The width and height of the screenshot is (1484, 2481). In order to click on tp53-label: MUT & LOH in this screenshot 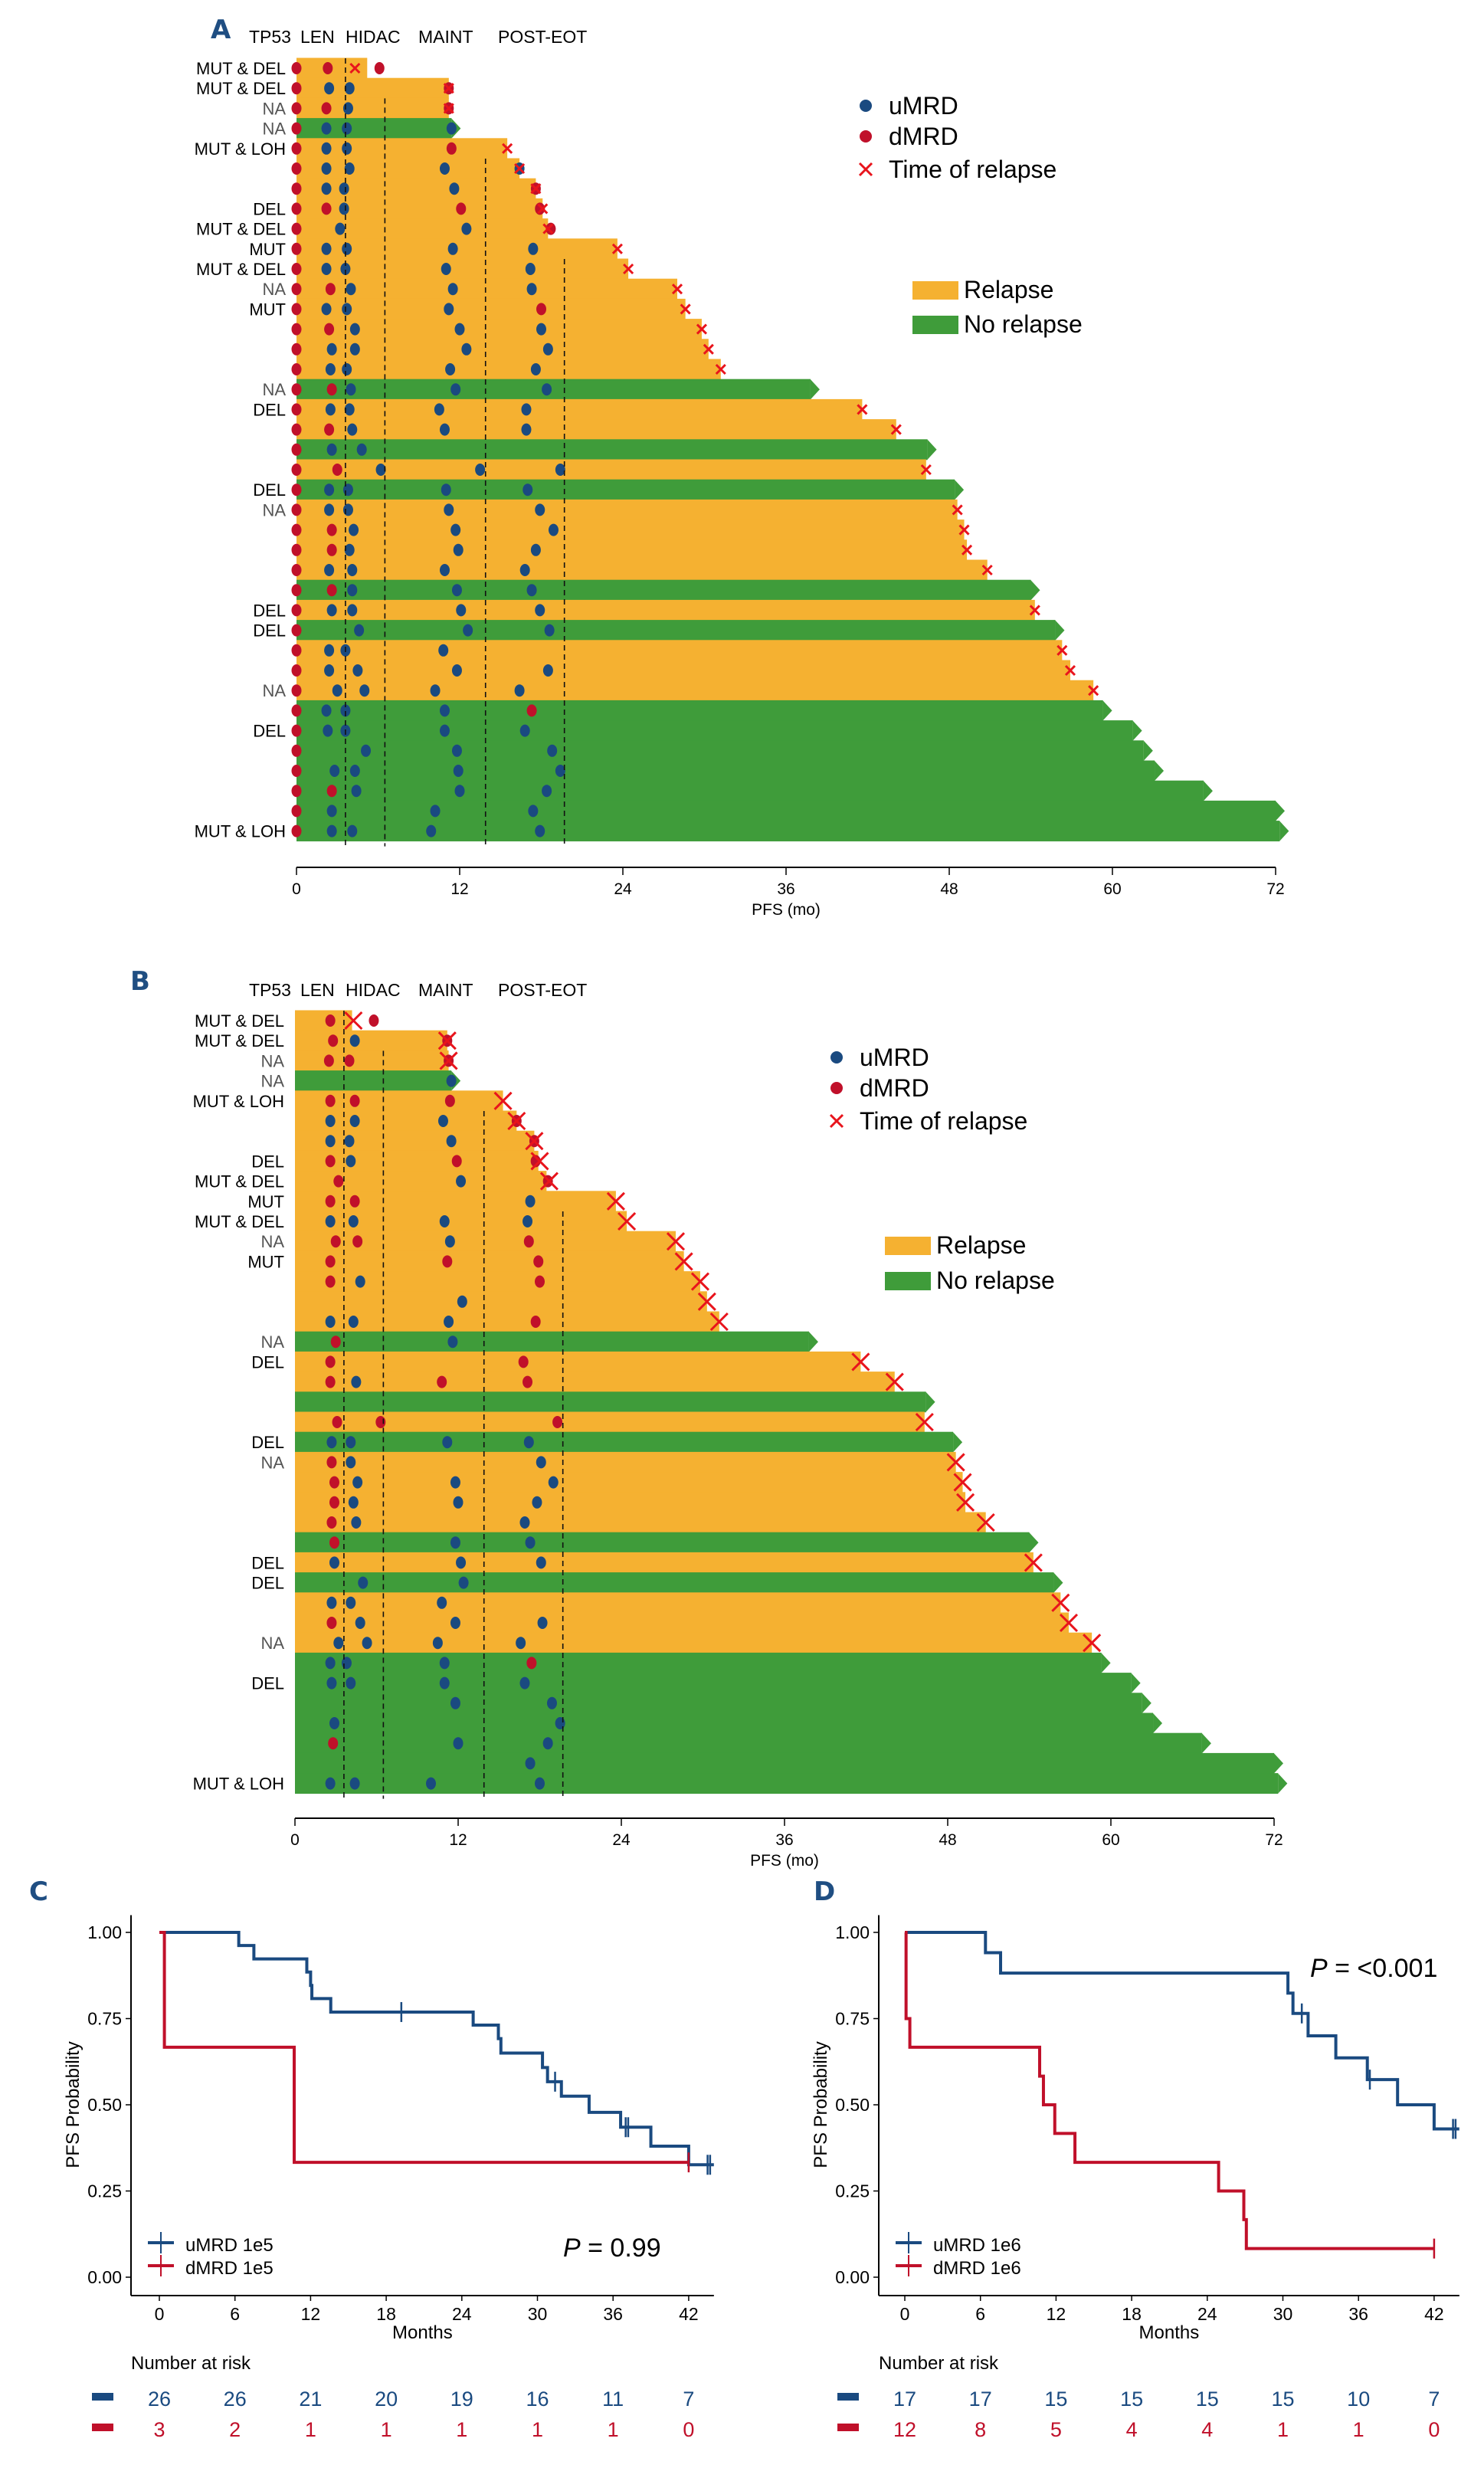, I will do `click(238, 1784)`.